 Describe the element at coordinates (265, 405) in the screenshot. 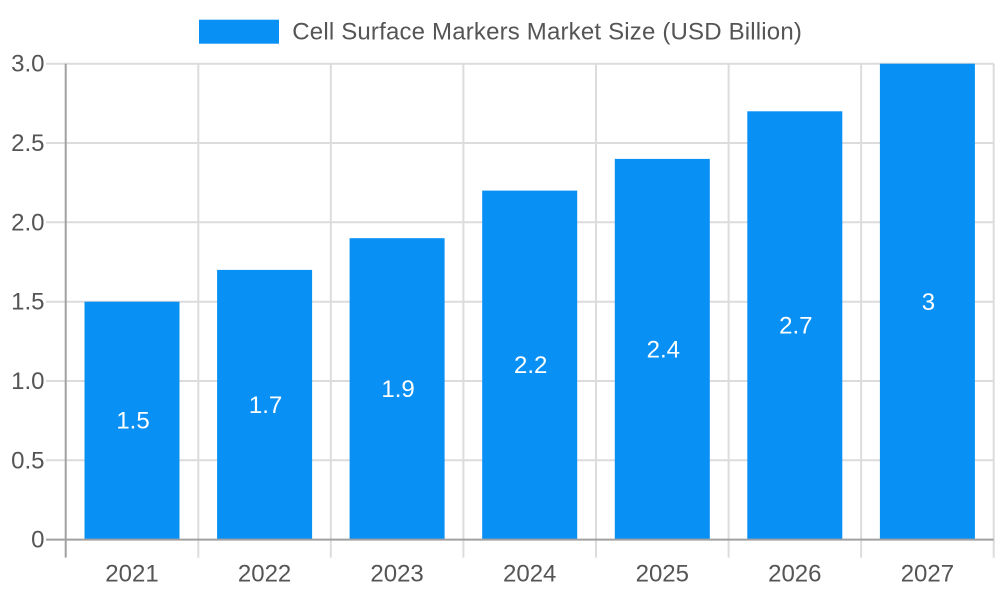

I see `svg-text: 1.7` at that location.